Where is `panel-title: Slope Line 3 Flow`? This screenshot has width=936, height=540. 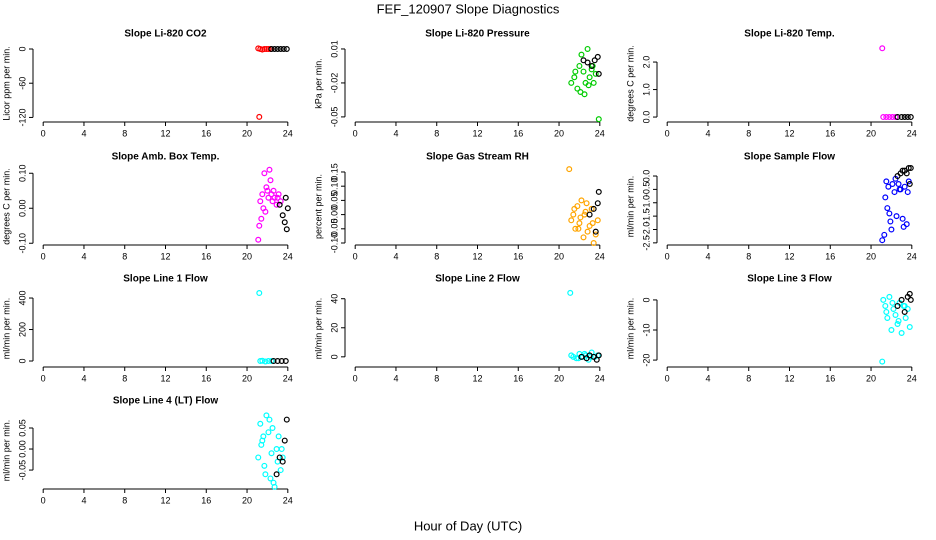
panel-title: Slope Line 3 Flow is located at coordinates (789, 279).